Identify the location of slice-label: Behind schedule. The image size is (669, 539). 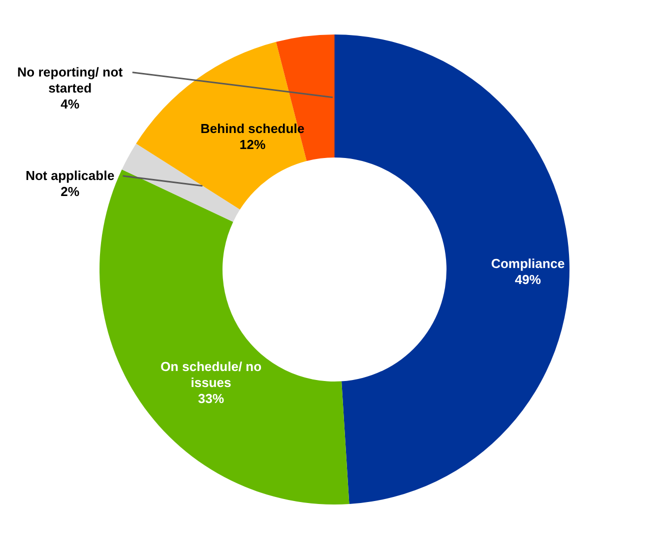
(252, 128).